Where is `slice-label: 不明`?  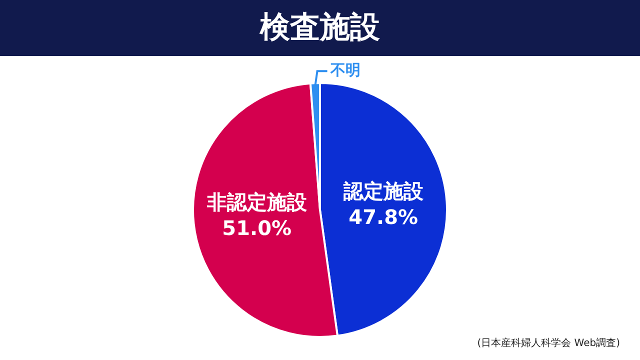 slice-label: 不明 is located at coordinates (344, 69).